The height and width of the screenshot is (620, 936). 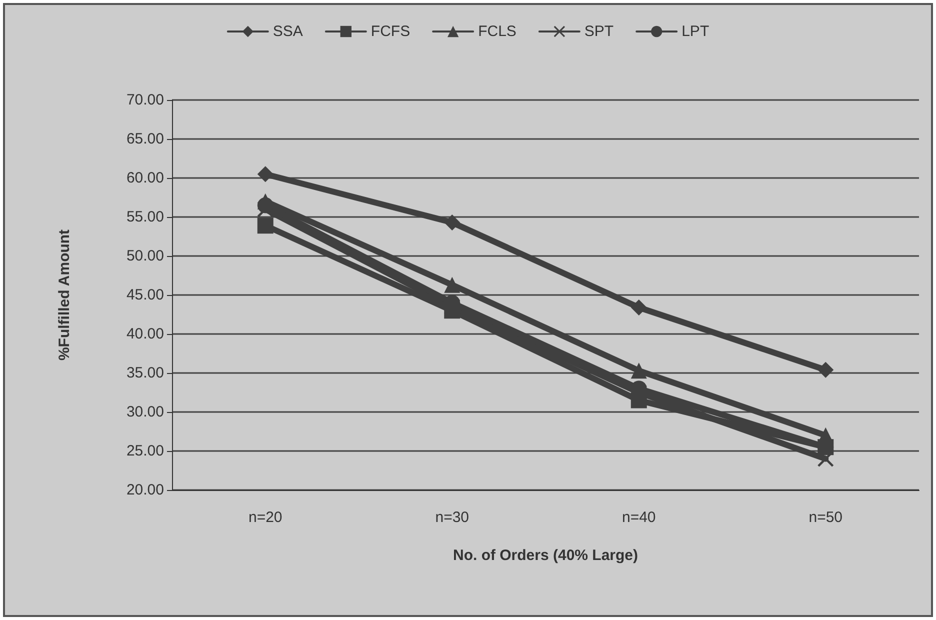 I want to click on y-tick-label: 30.00, so click(x=145, y=412).